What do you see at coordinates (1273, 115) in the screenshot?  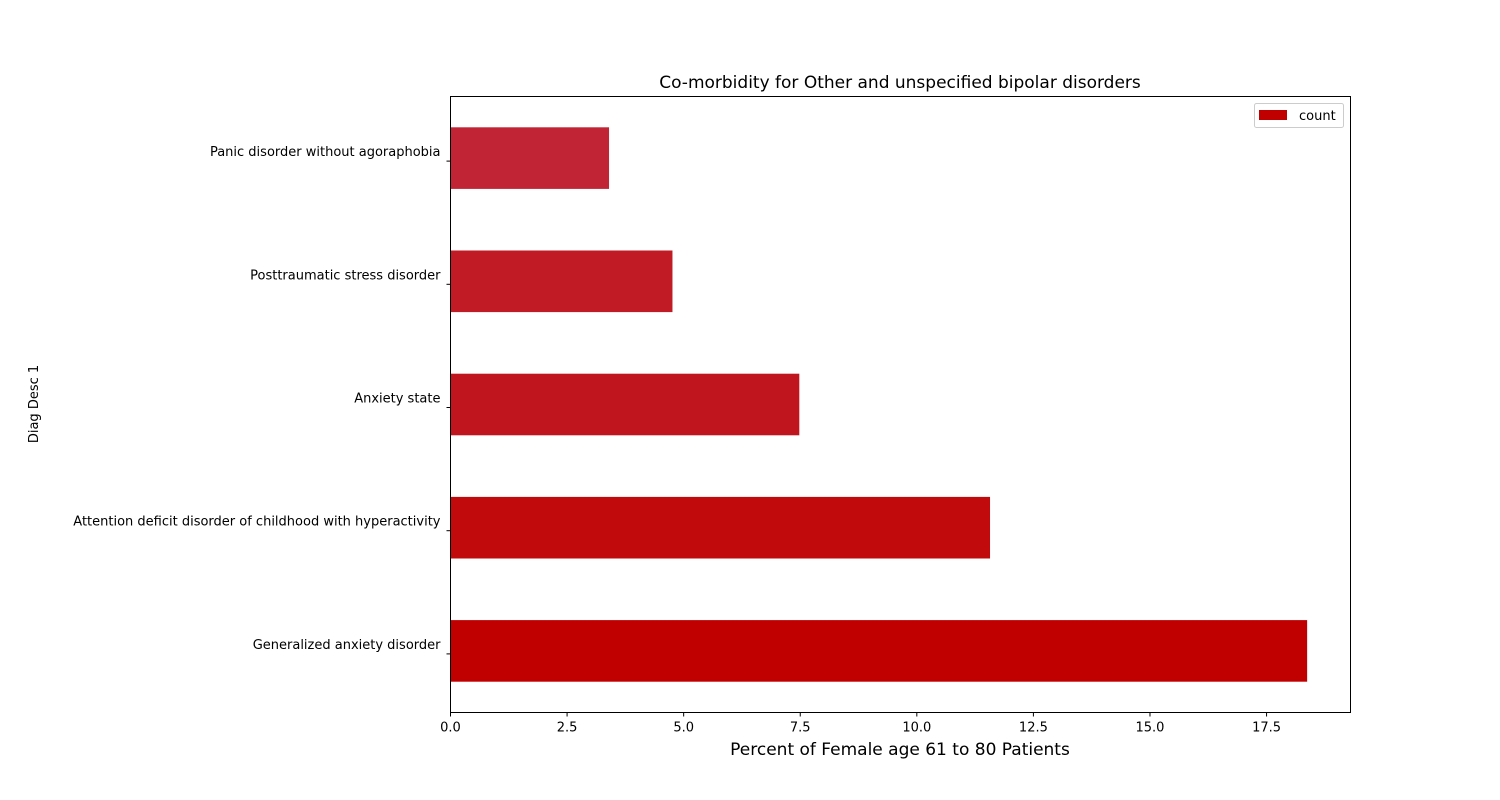 I see `legend-swatch` at bounding box center [1273, 115].